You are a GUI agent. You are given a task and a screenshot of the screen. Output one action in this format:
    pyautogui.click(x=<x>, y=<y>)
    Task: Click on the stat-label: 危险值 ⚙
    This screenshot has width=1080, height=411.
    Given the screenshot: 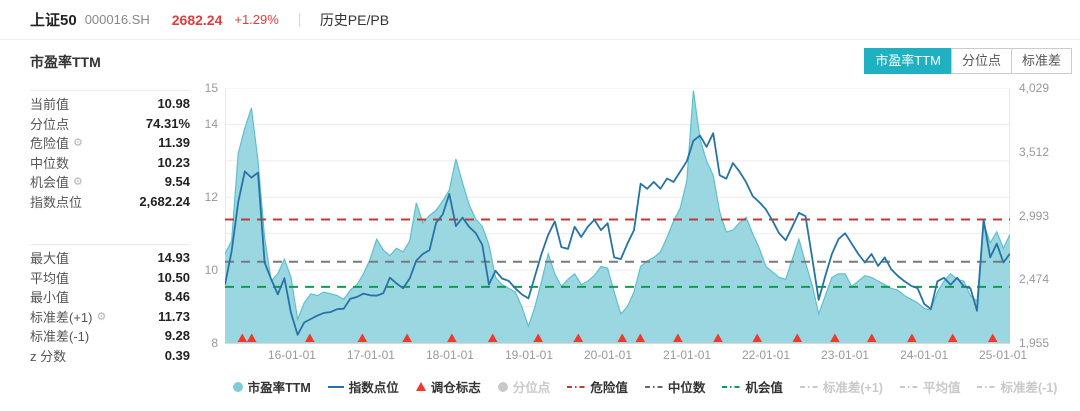 What is the action you would take?
    pyautogui.click(x=56, y=144)
    